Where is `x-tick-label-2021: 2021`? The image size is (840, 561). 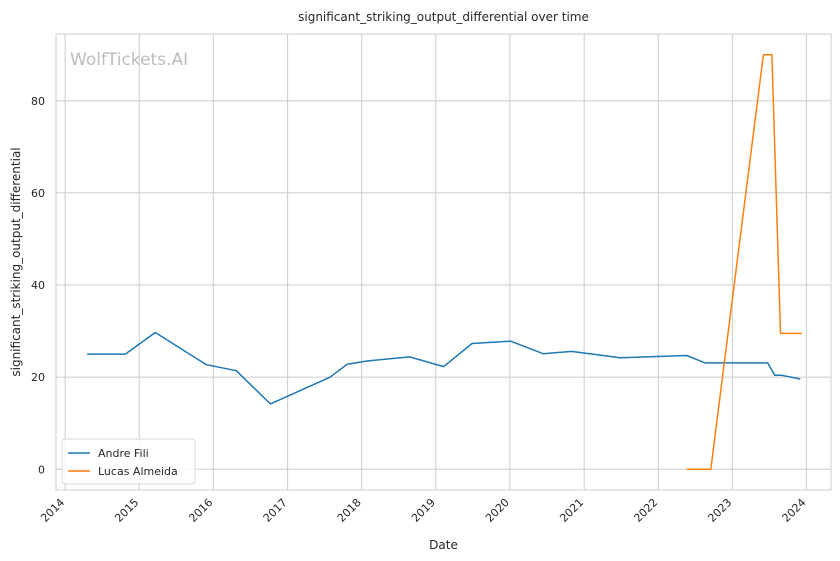
x-tick-label-2021: 2021 is located at coordinates (571, 510).